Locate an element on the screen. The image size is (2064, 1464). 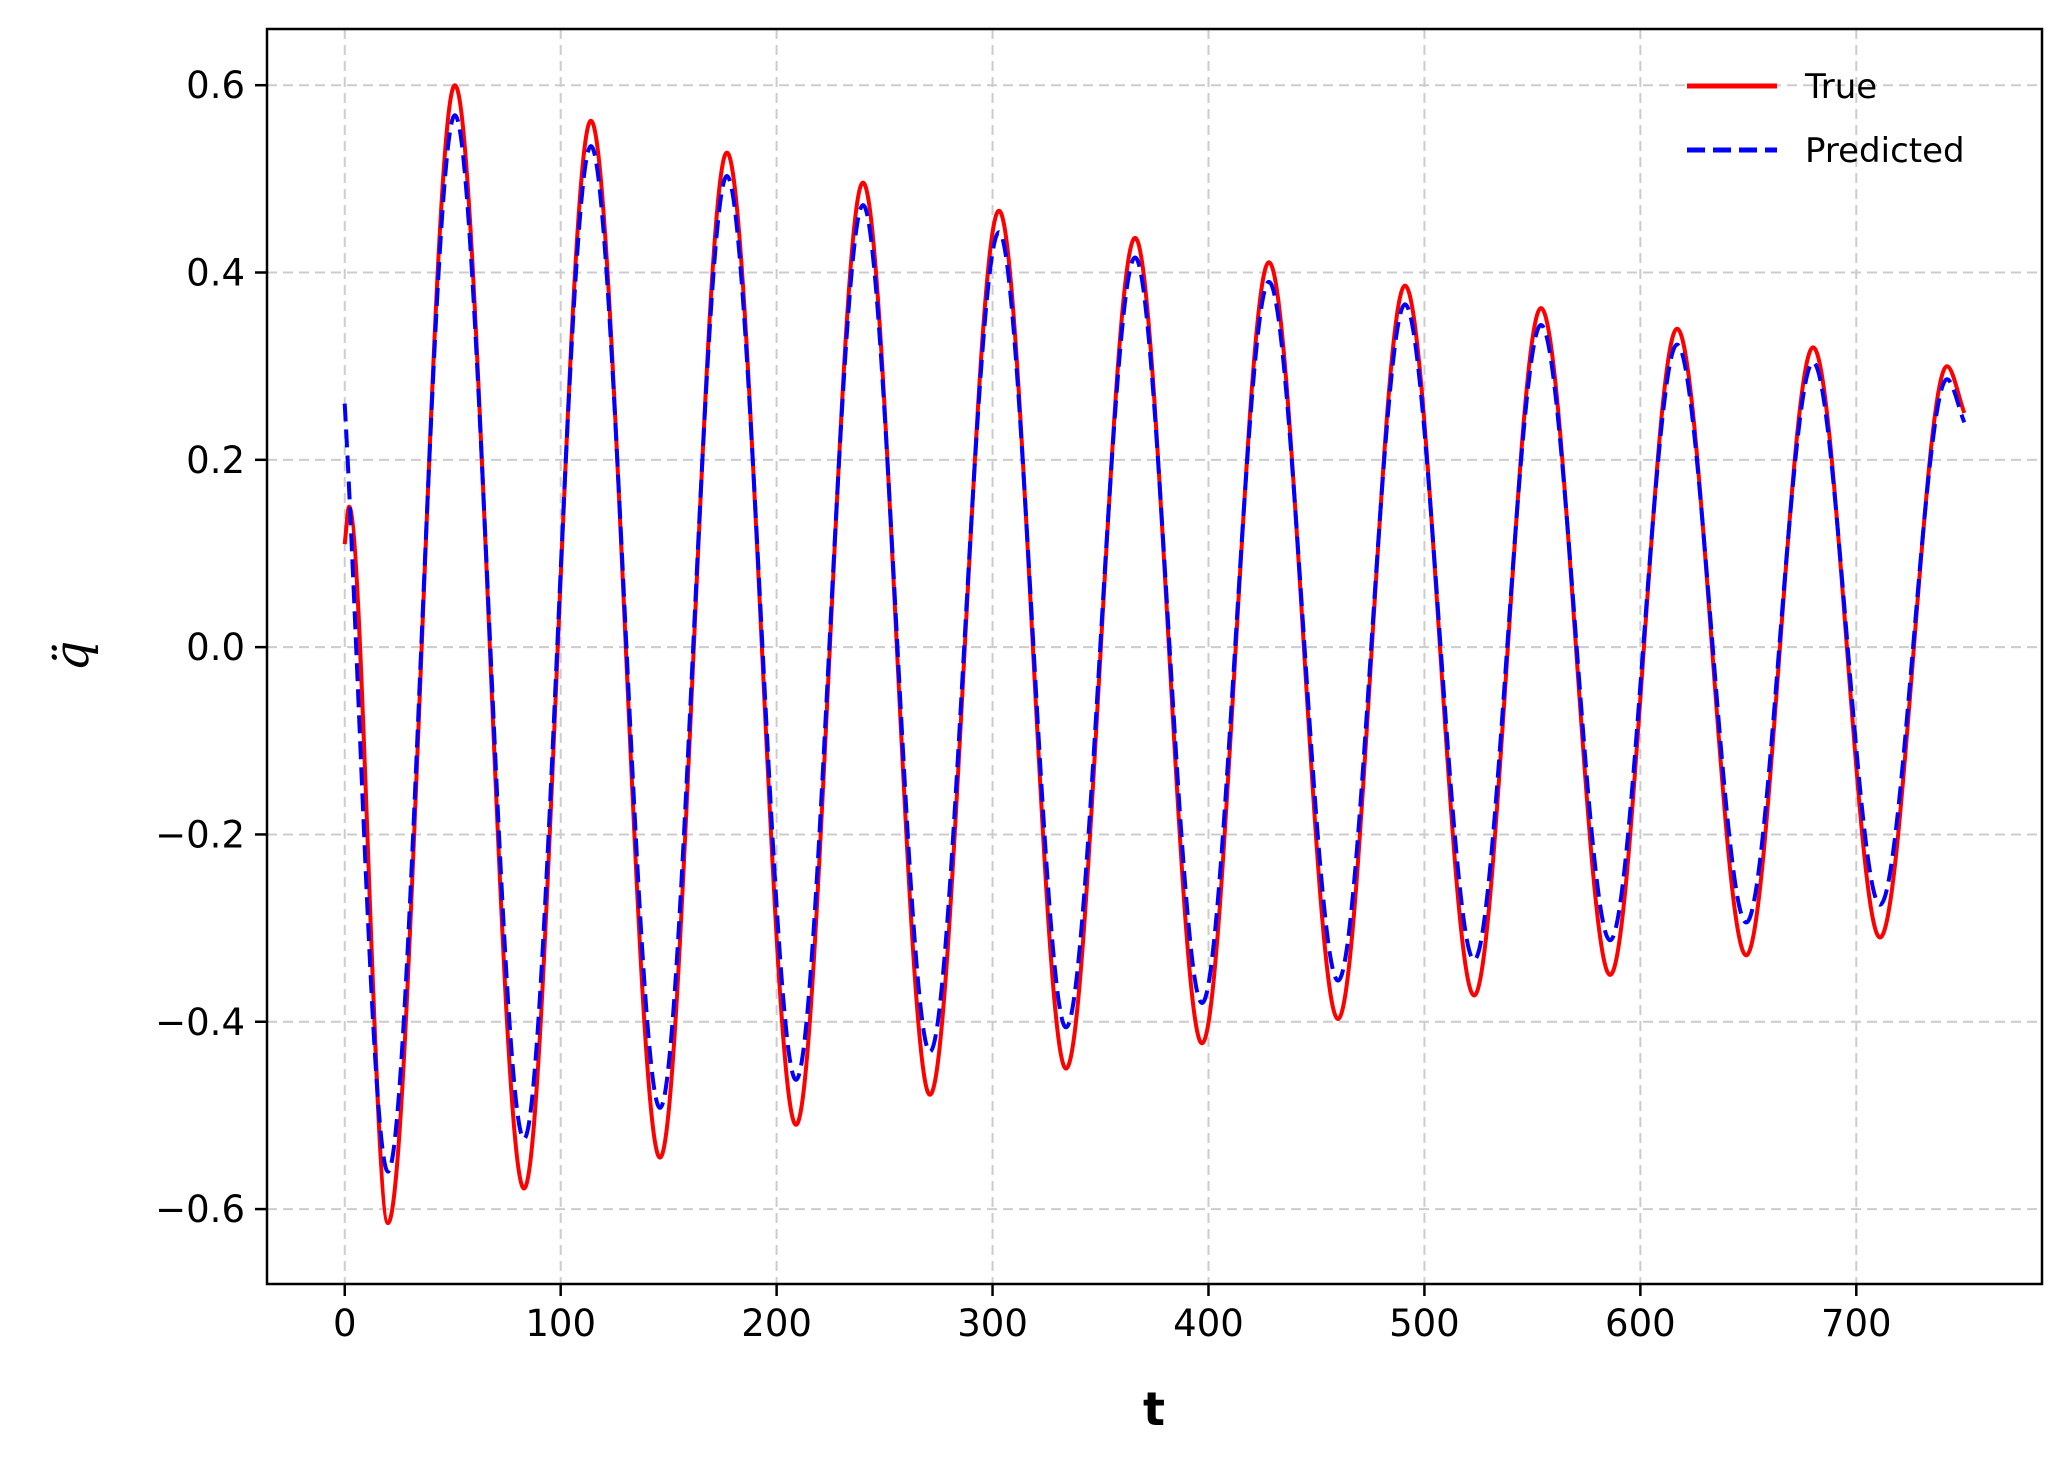
y-tick-label: 0.4 is located at coordinates (215, 273).